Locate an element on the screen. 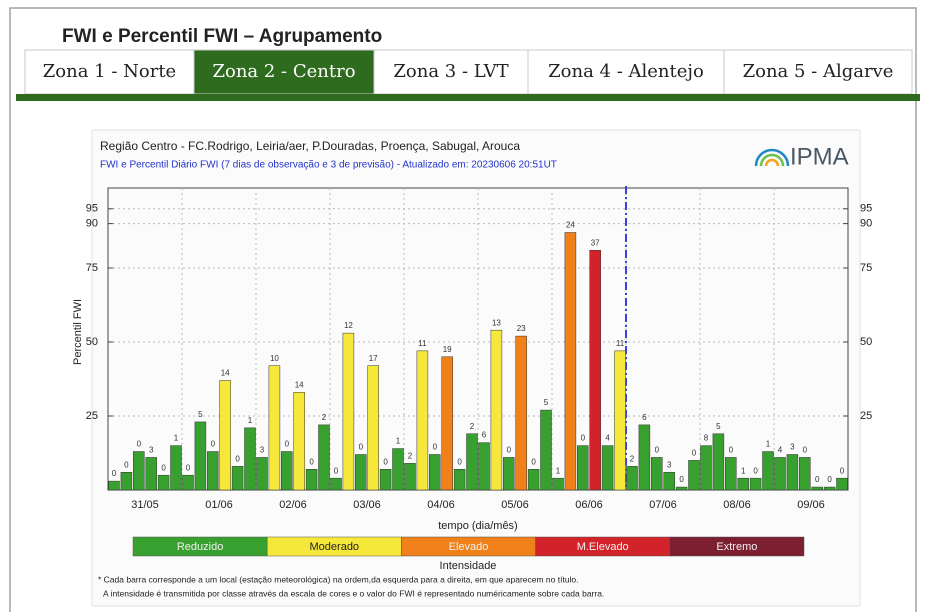 The width and height of the screenshot is (925, 612). tab-label: Zona 3 - LVT is located at coordinates (450, 71).